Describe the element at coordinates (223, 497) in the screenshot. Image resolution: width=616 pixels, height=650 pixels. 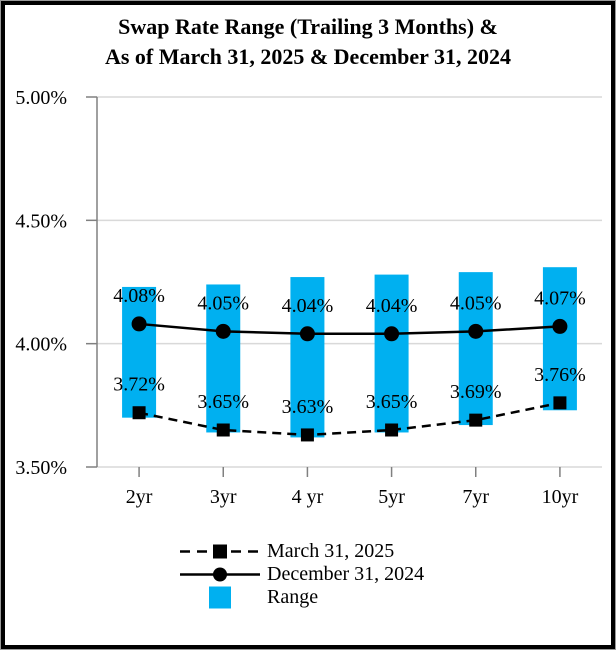
I see `x-axis-label-3yr: 3yr` at that location.